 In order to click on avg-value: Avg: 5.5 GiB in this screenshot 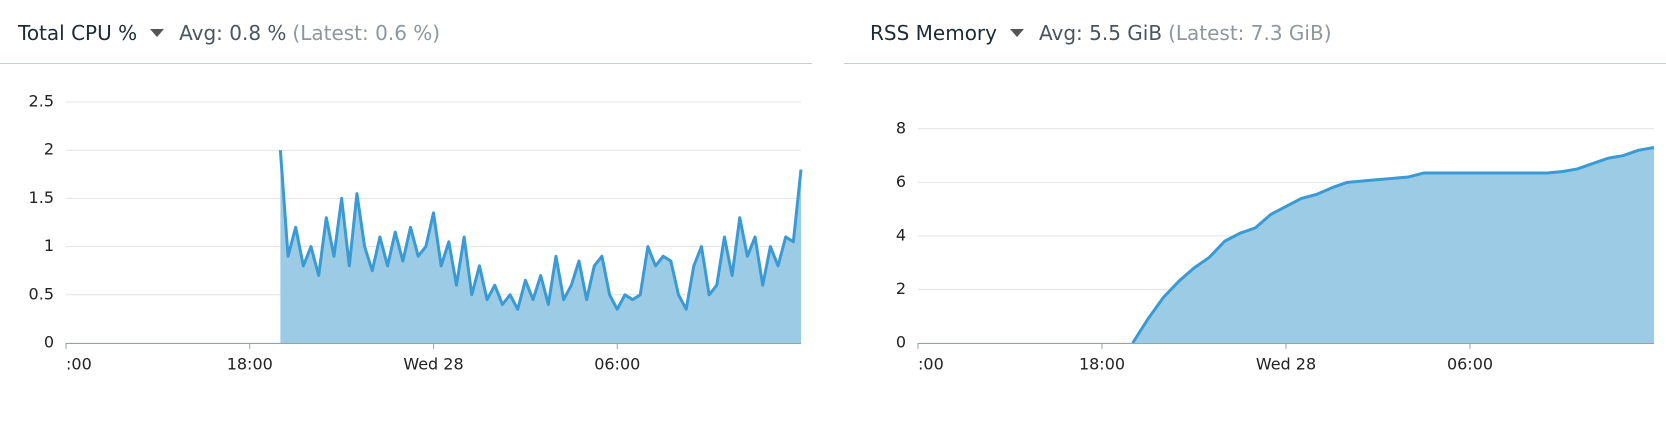, I will do `click(1100, 33)`.